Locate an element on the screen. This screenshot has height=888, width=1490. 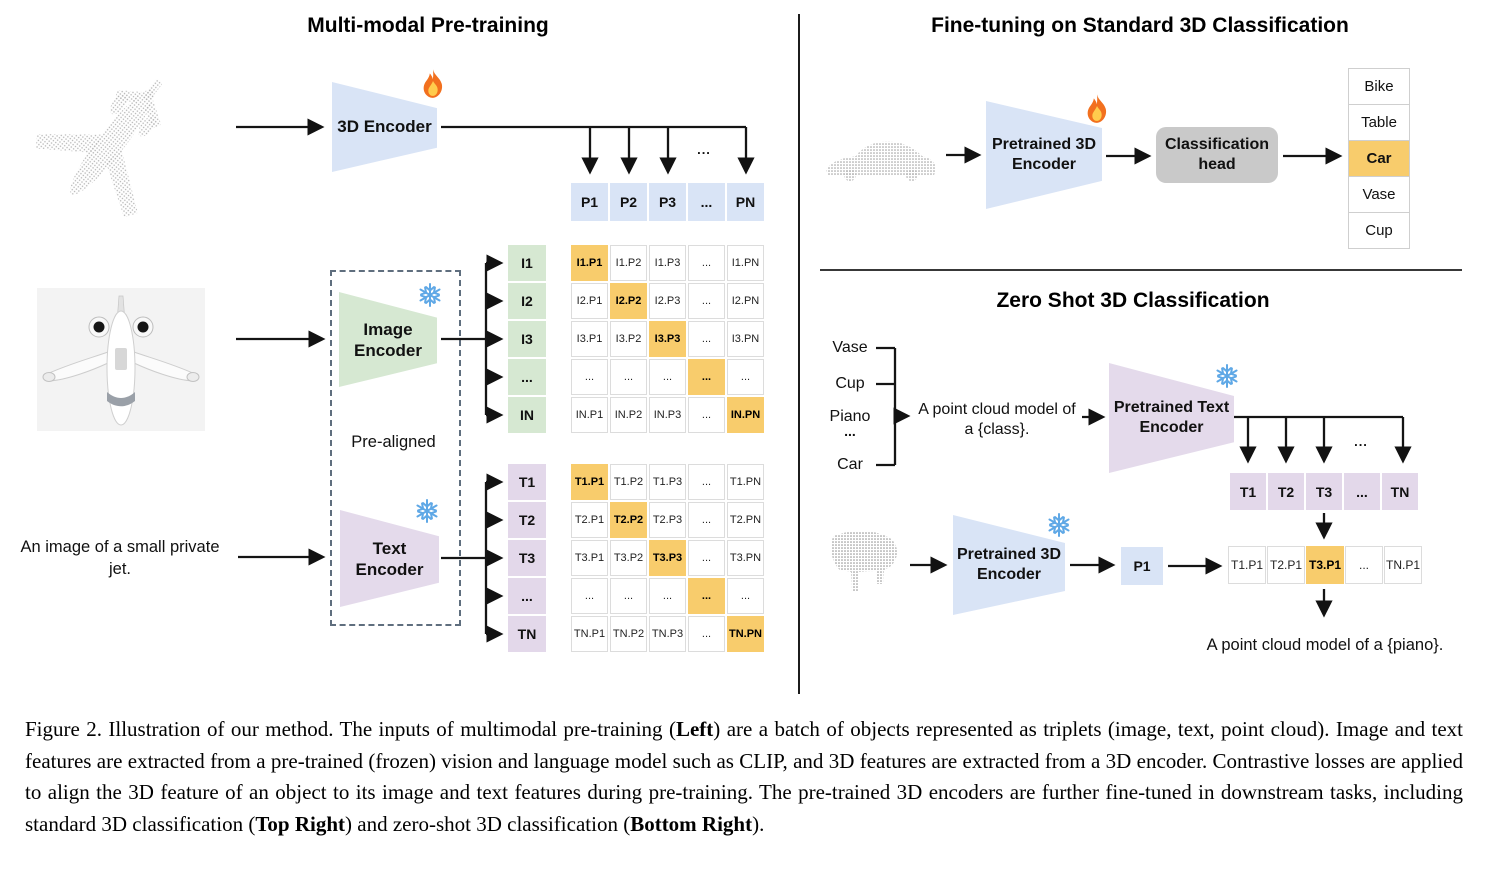
caption-segment: Left is located at coordinates (694, 729).